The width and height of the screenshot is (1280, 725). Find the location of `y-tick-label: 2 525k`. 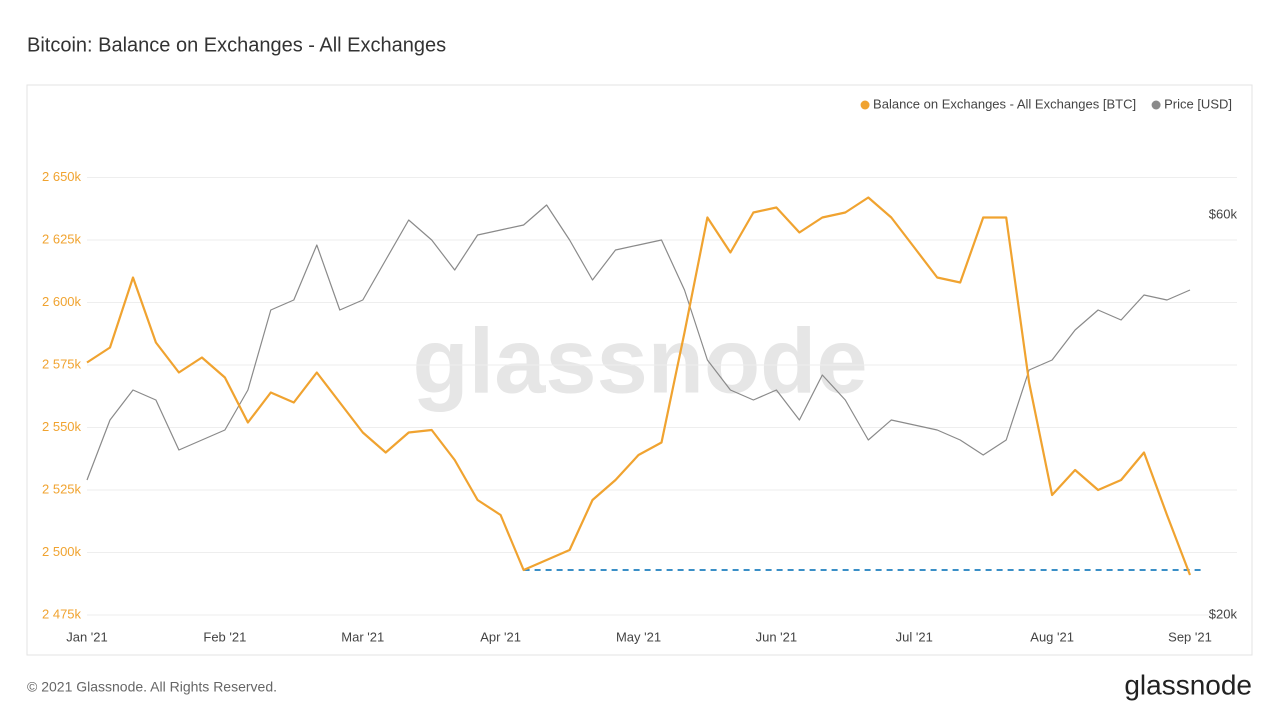

y-tick-label: 2 525k is located at coordinates (62, 488).